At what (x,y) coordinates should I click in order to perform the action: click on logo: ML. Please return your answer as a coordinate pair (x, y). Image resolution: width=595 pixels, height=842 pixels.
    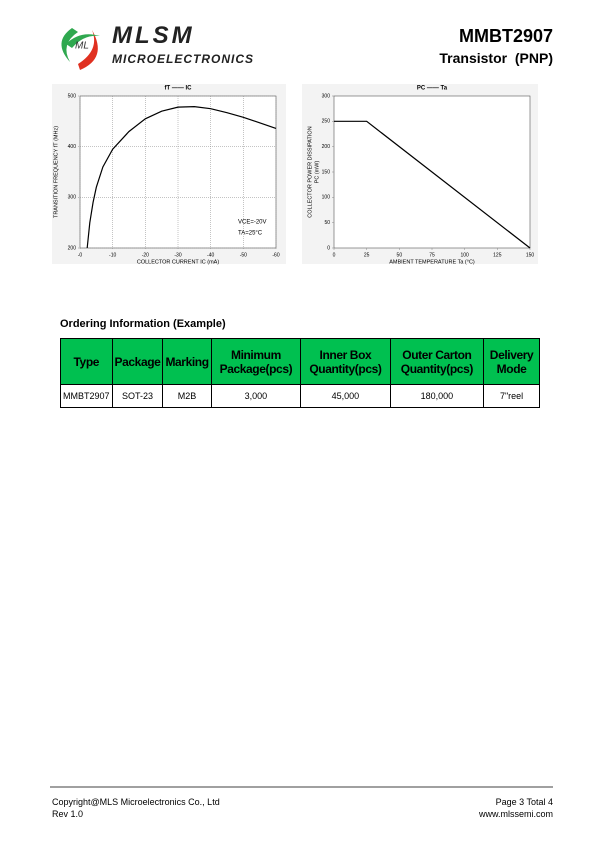
    Looking at the image, I should click on (80, 49).